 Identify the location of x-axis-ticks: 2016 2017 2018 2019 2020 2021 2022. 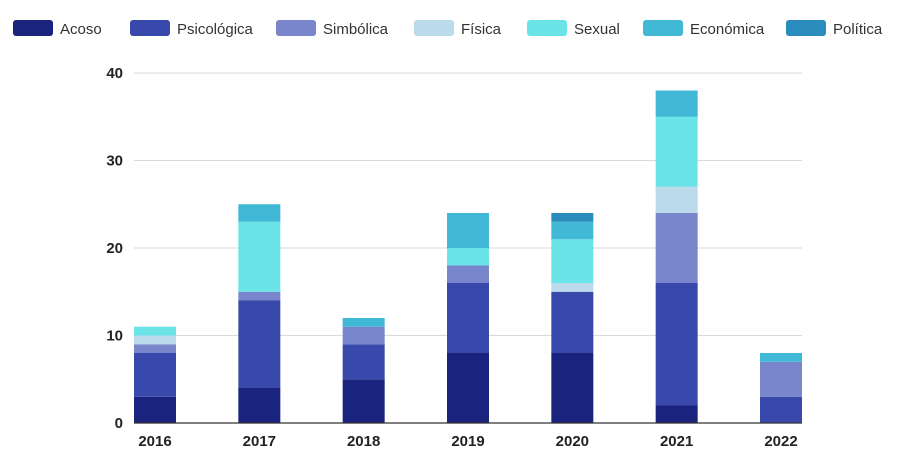
(467, 441).